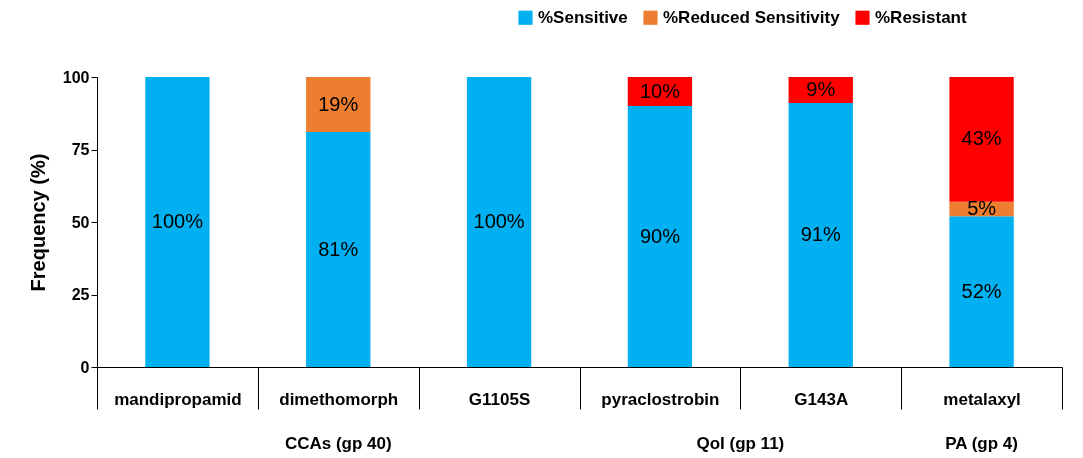 The width and height of the screenshot is (1083, 458). What do you see at coordinates (80, 149) in the screenshot?
I see `y-tick-label: 75` at bounding box center [80, 149].